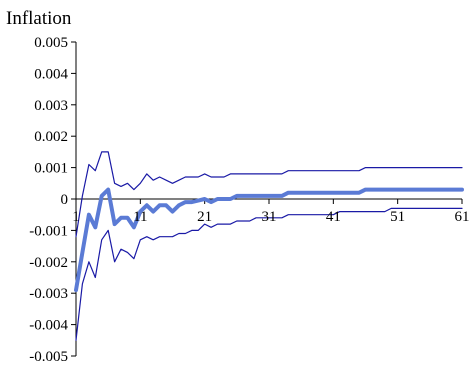 The width and height of the screenshot is (474, 367). Describe the element at coordinates (48, 231) in the screenshot. I see `y-tick-label: -0.001` at that location.